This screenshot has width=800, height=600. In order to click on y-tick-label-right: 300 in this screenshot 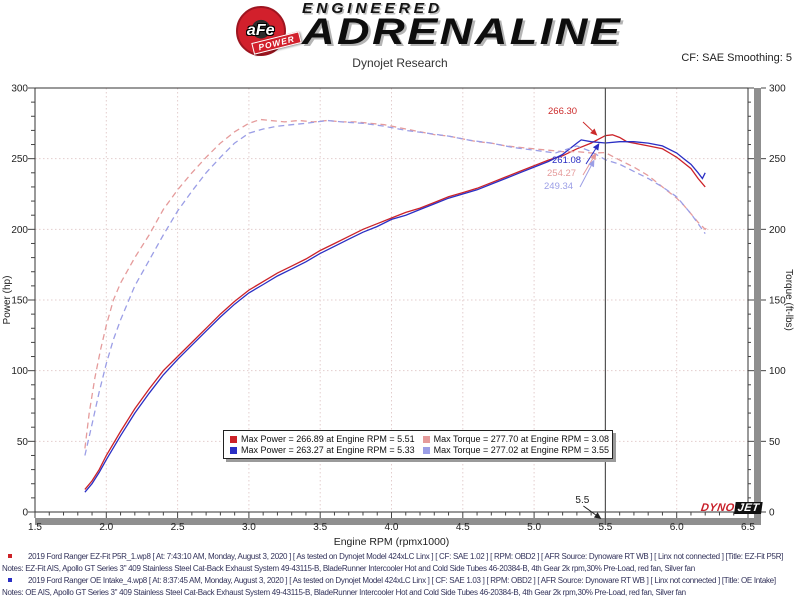, I will do `click(777, 89)`.